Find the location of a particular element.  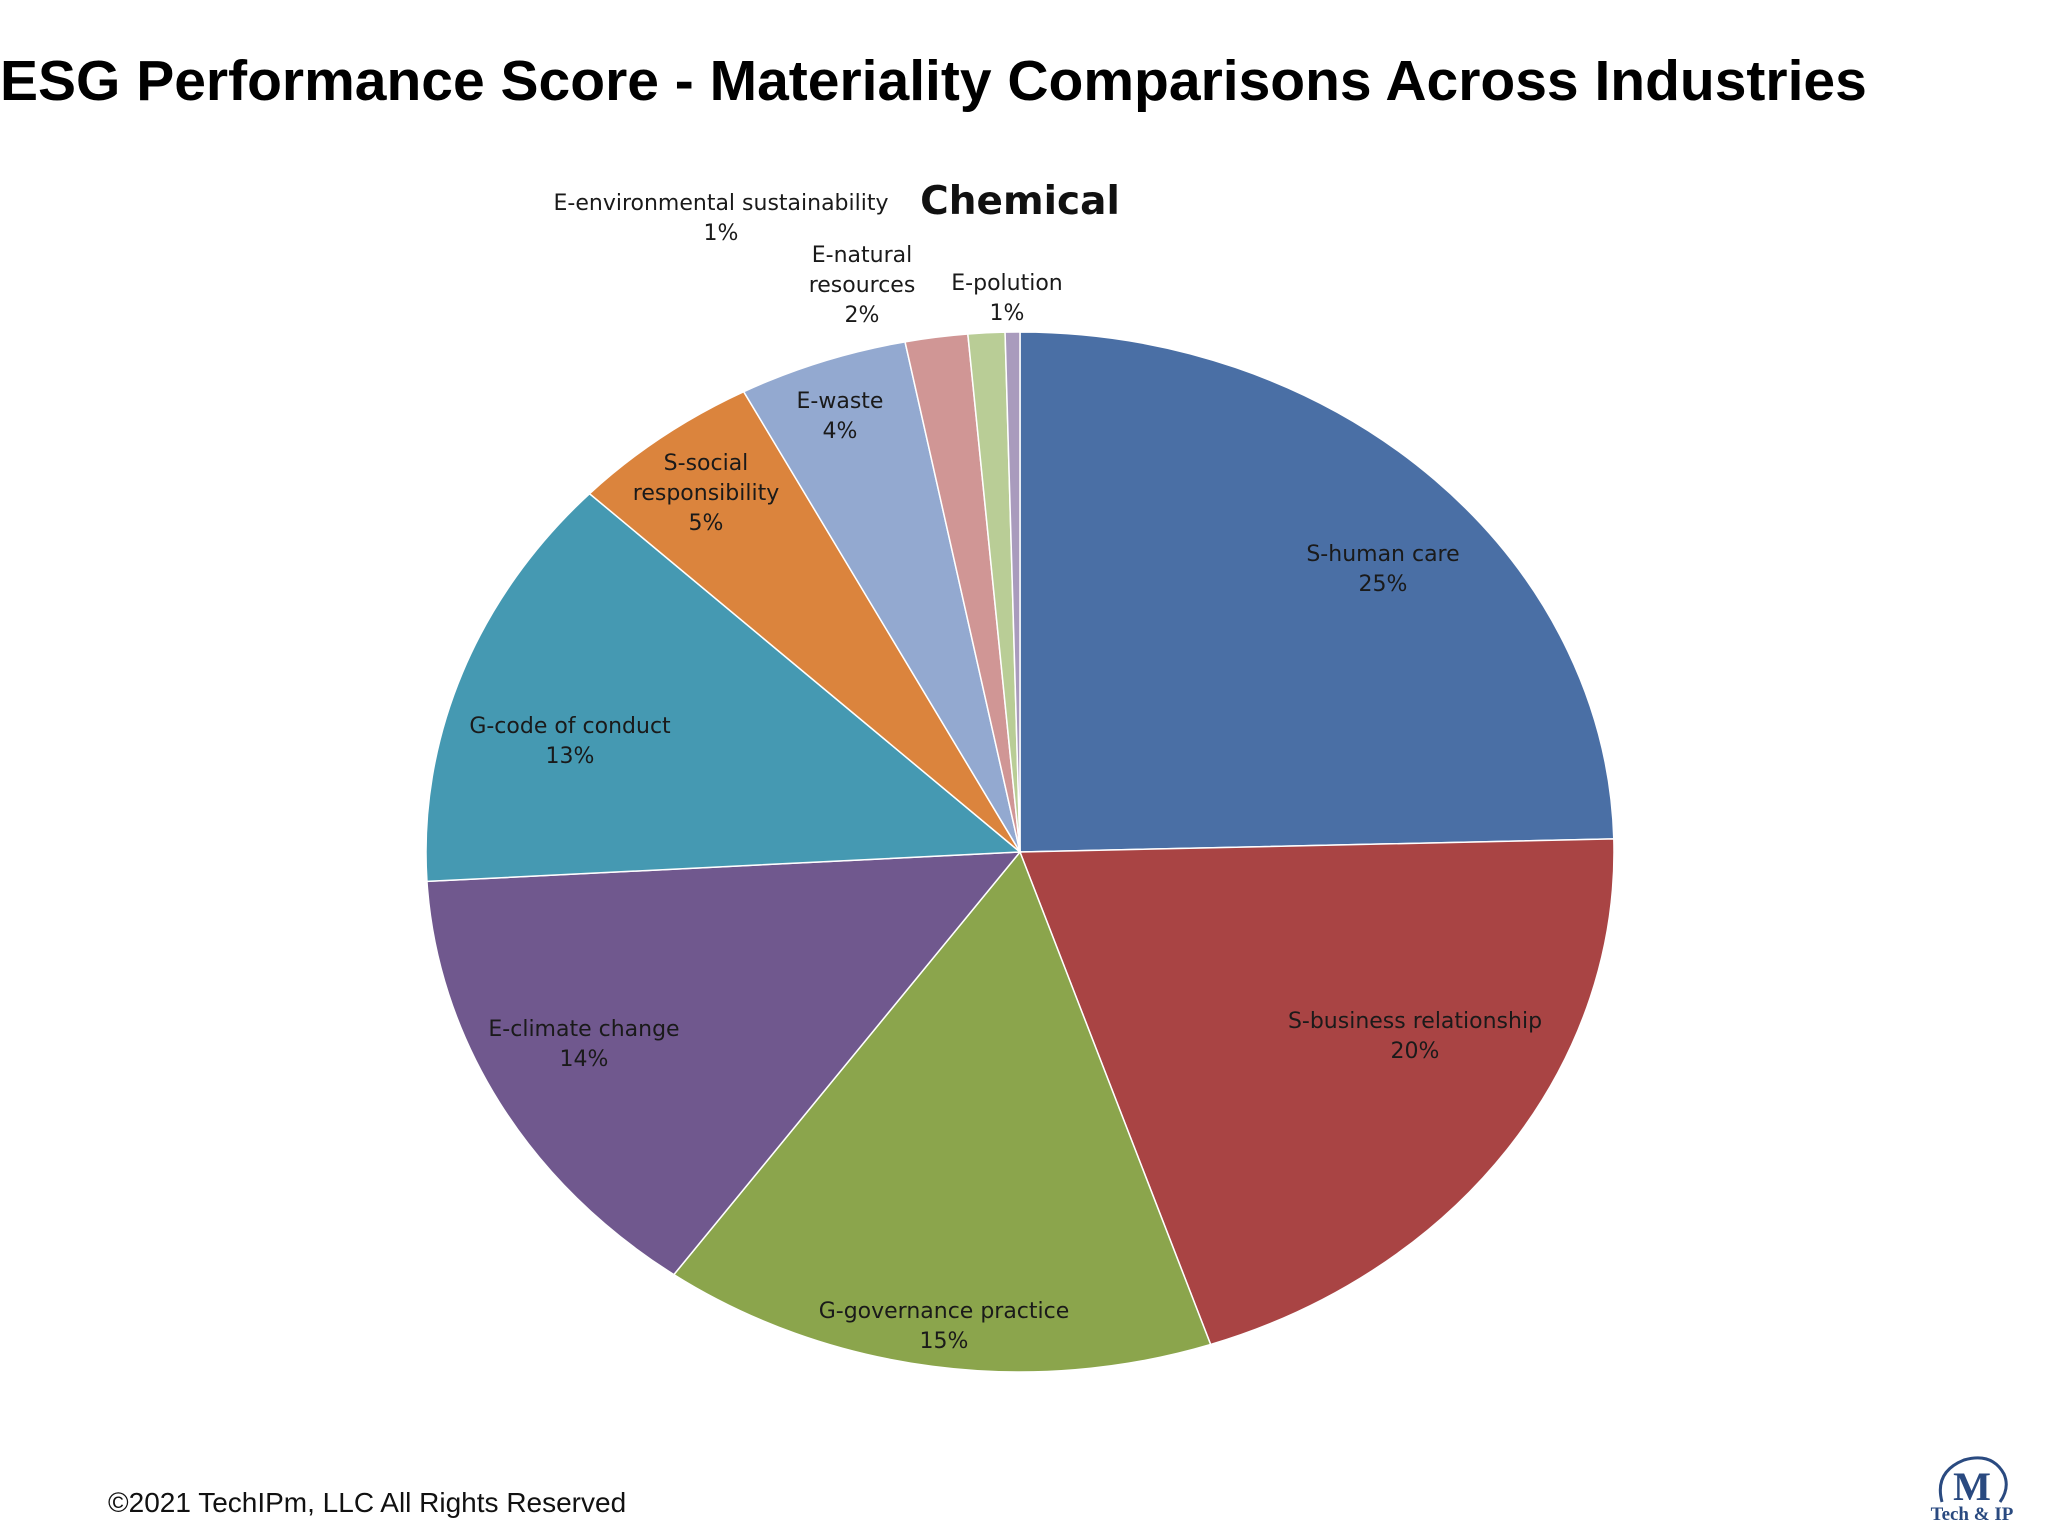

slice-label: S-social responsibility 5% is located at coordinates (706, 493).